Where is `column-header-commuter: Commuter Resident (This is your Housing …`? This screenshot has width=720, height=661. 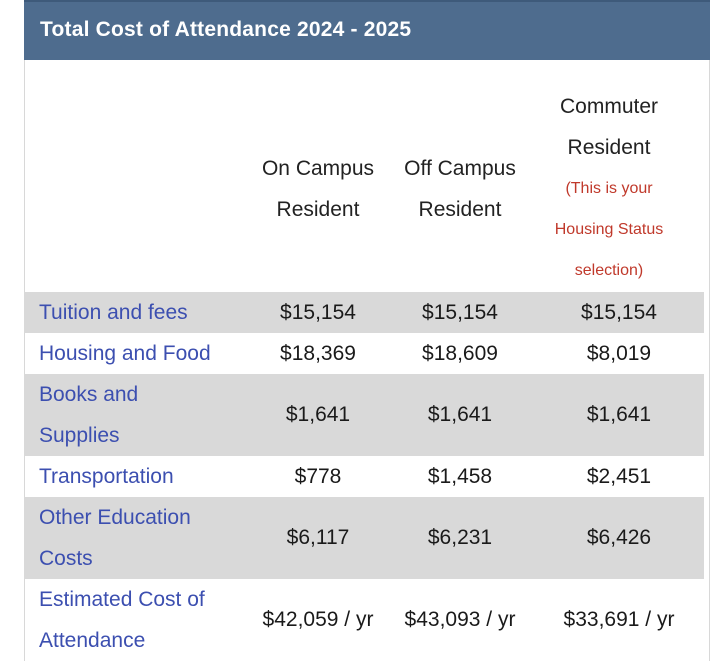
column-header-commuter: Commuter Resident (This is your Housing … is located at coordinates (609, 188).